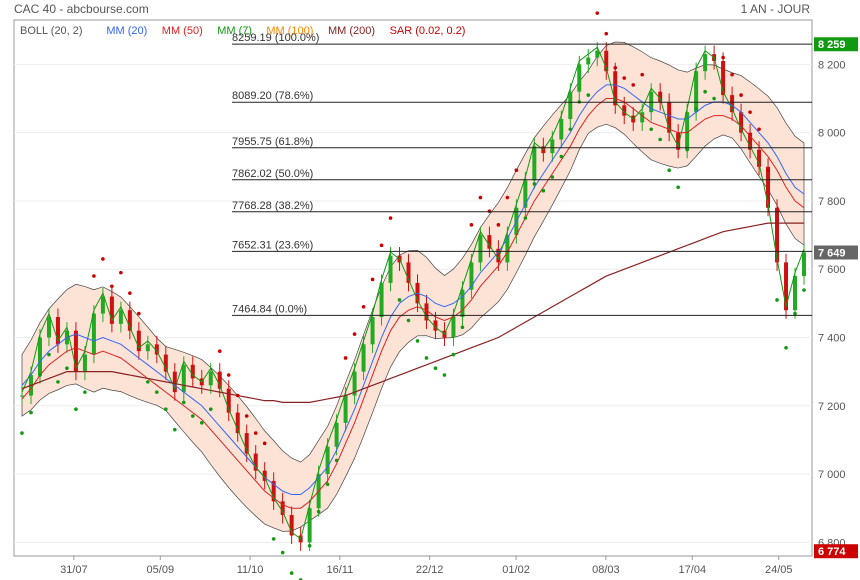 The height and width of the screenshot is (580, 860). Describe the element at coordinates (832, 134) in the screenshot. I see `y-tick-1: 8 000` at that location.